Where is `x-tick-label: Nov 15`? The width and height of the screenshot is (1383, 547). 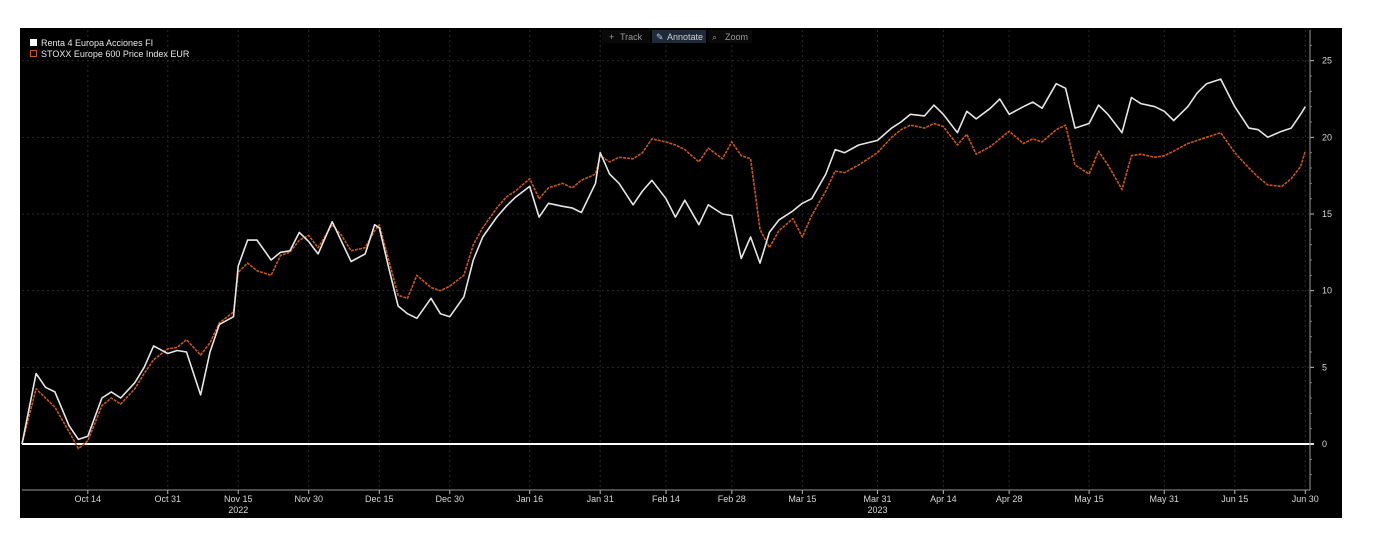
x-tick-label: Nov 15 is located at coordinates (238, 499).